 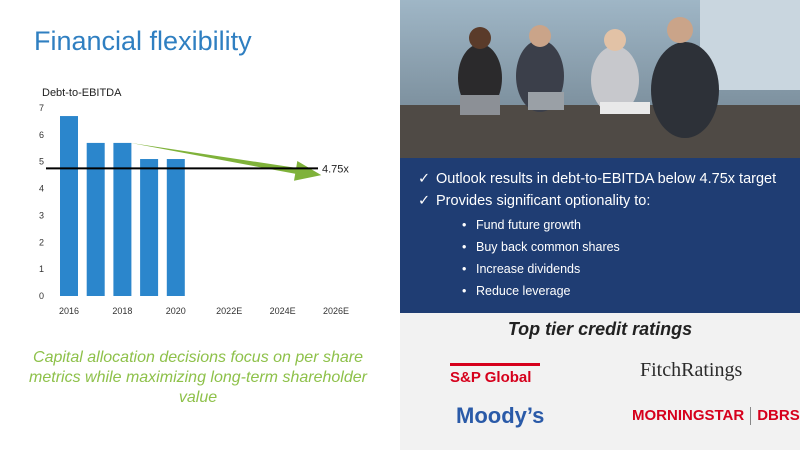 I want to click on x-tick-label: 2026E, so click(x=336, y=311).